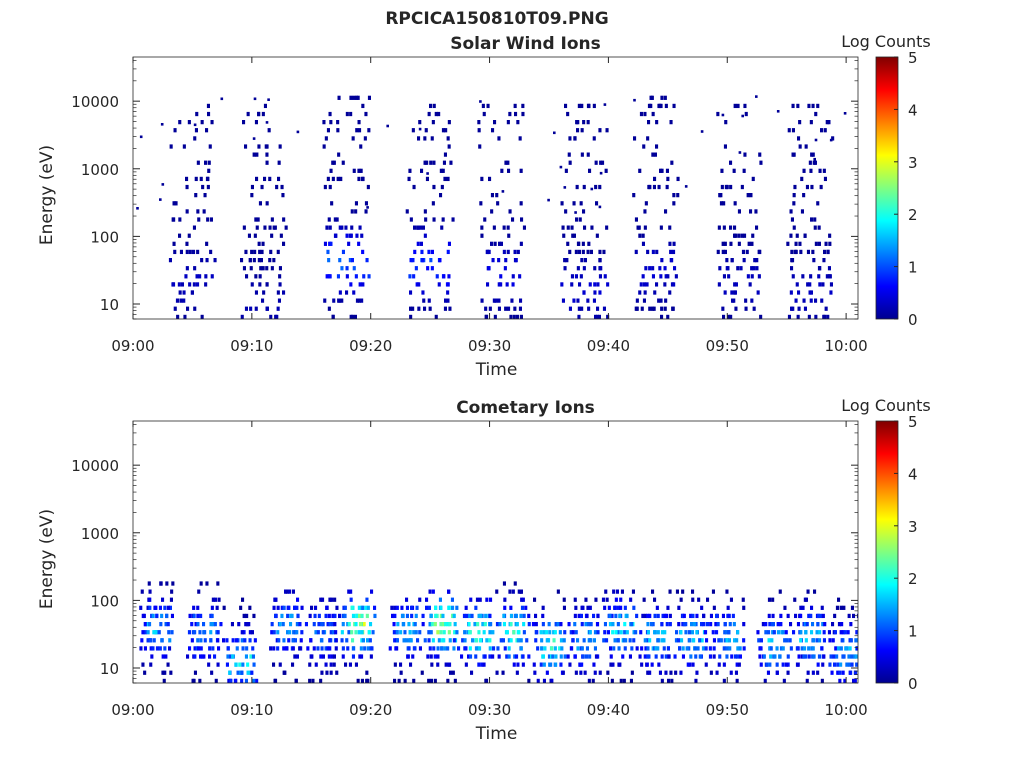 The image size is (1024, 768). What do you see at coordinates (104, 601) in the screenshot?
I see `y-tick-label: 100` at bounding box center [104, 601].